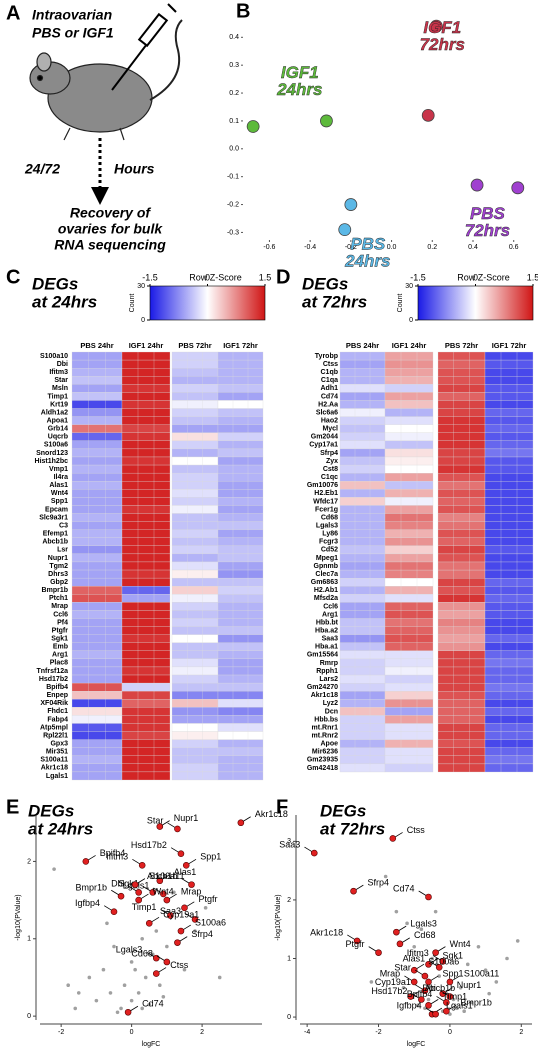  Describe the element at coordinates (326, 647) in the screenshot. I see `row-label: Hba.a1` at that location.